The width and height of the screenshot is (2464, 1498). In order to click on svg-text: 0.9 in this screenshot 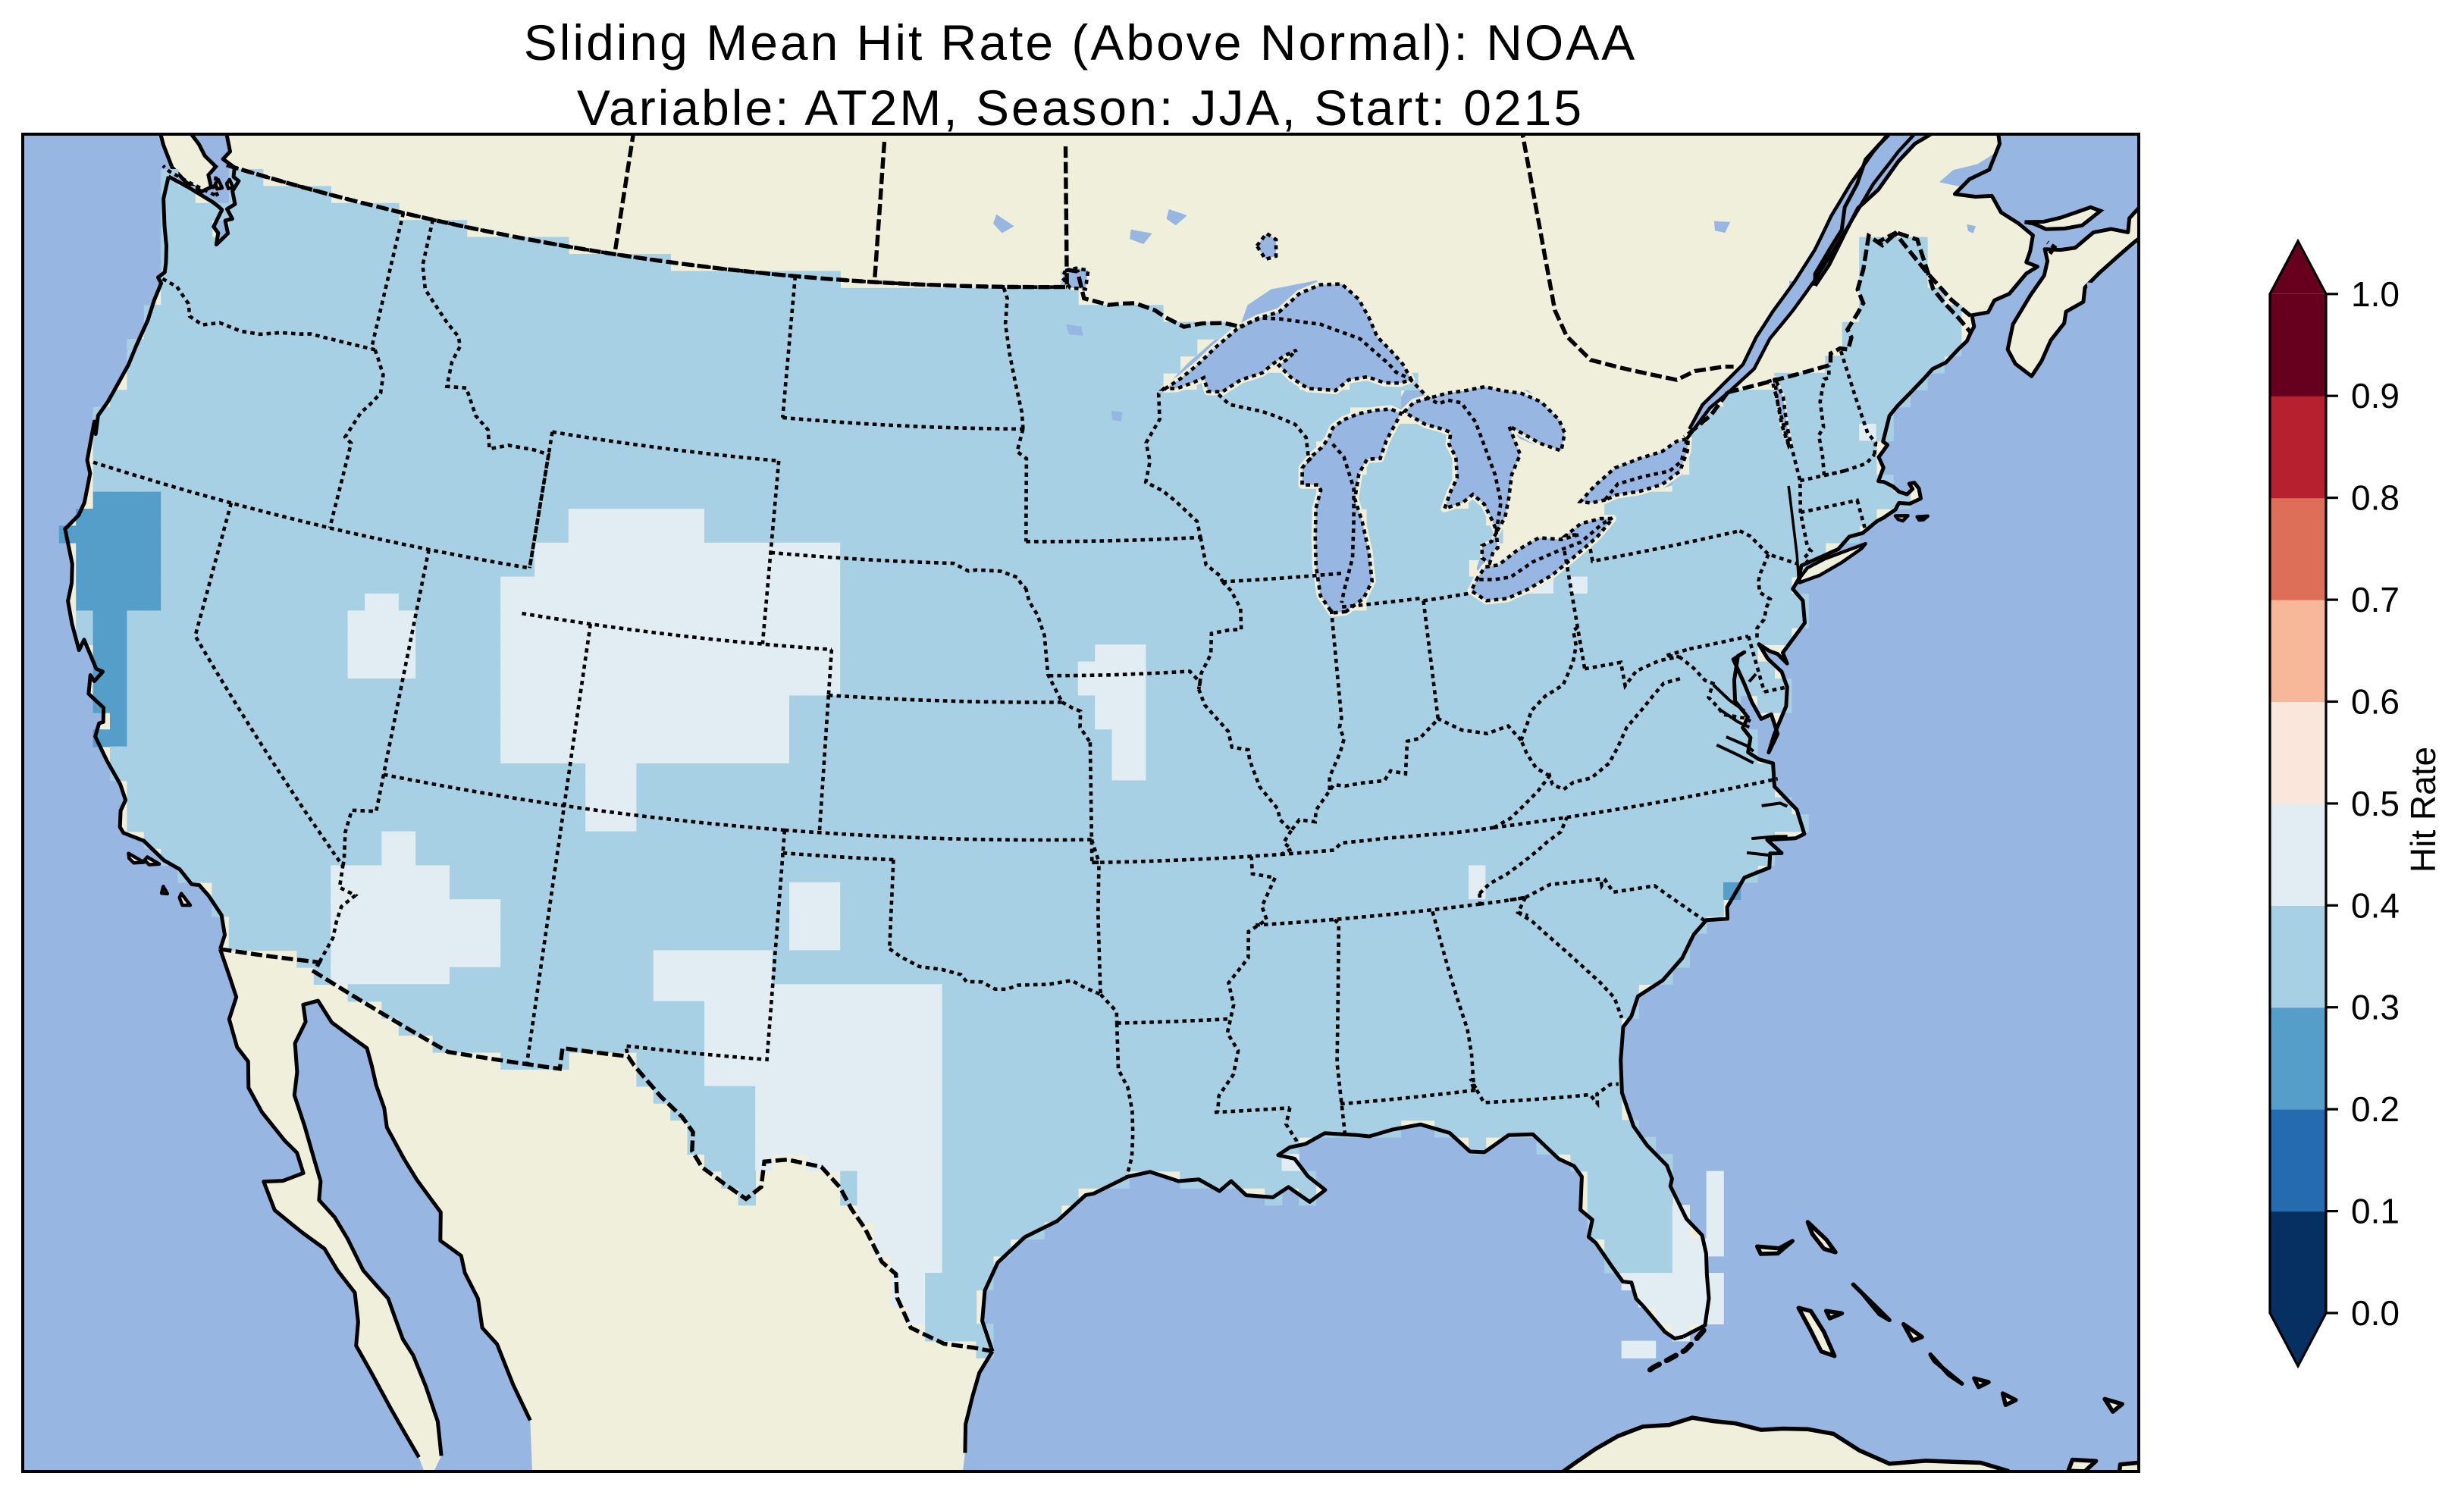, I will do `click(2375, 395)`.